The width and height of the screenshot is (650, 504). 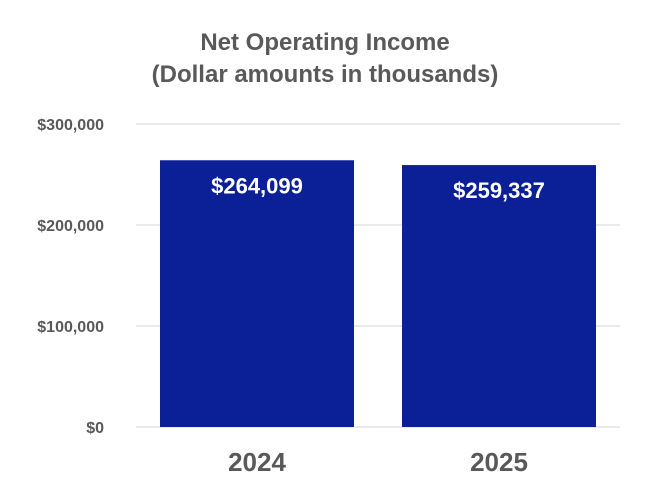 I want to click on chart-title-line-1: Net Operating Income, so click(x=324, y=42).